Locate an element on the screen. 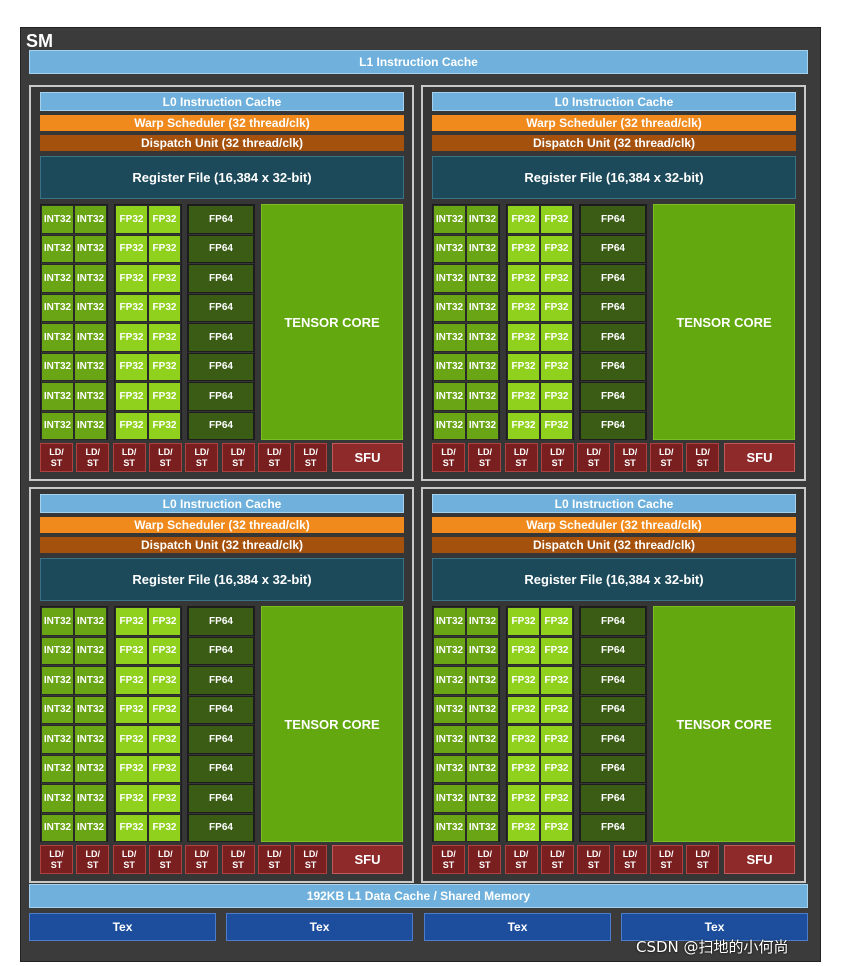 The image size is (841, 966). tex-unit: Tex is located at coordinates (122, 927).